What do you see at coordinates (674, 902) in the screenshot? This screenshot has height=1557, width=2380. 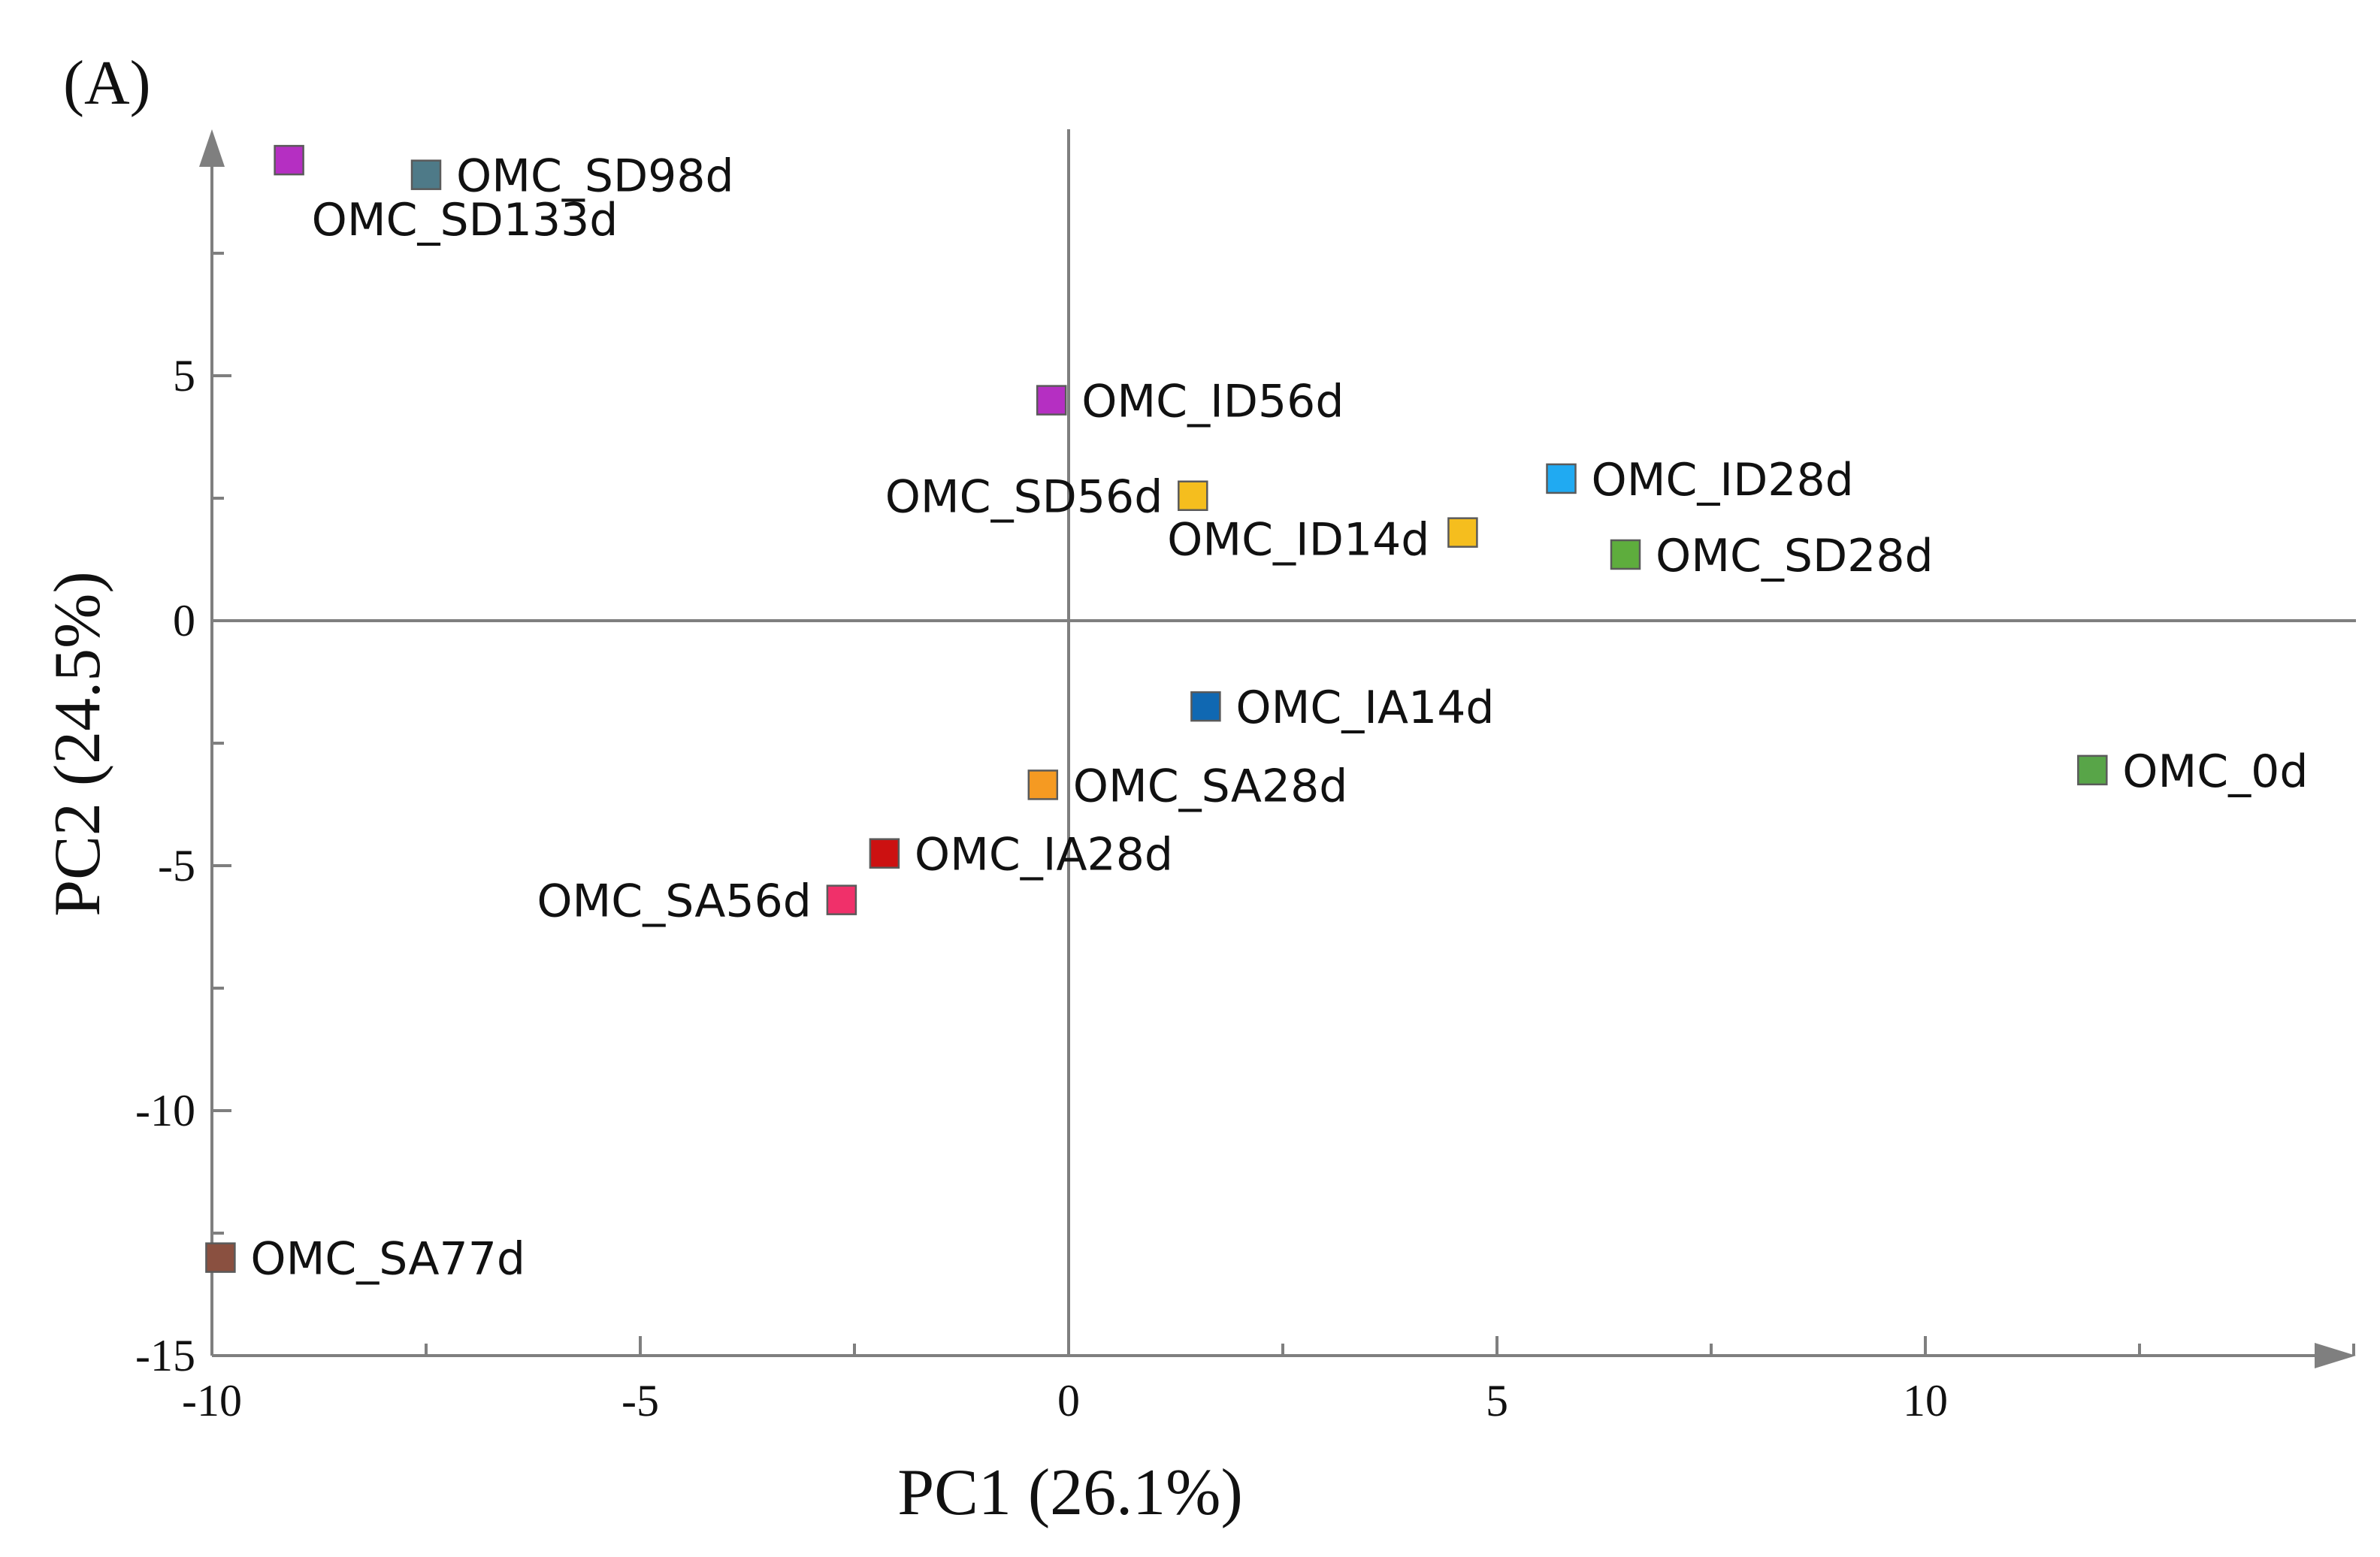 I see `data-point-label: OMC_SA56d` at bounding box center [674, 902].